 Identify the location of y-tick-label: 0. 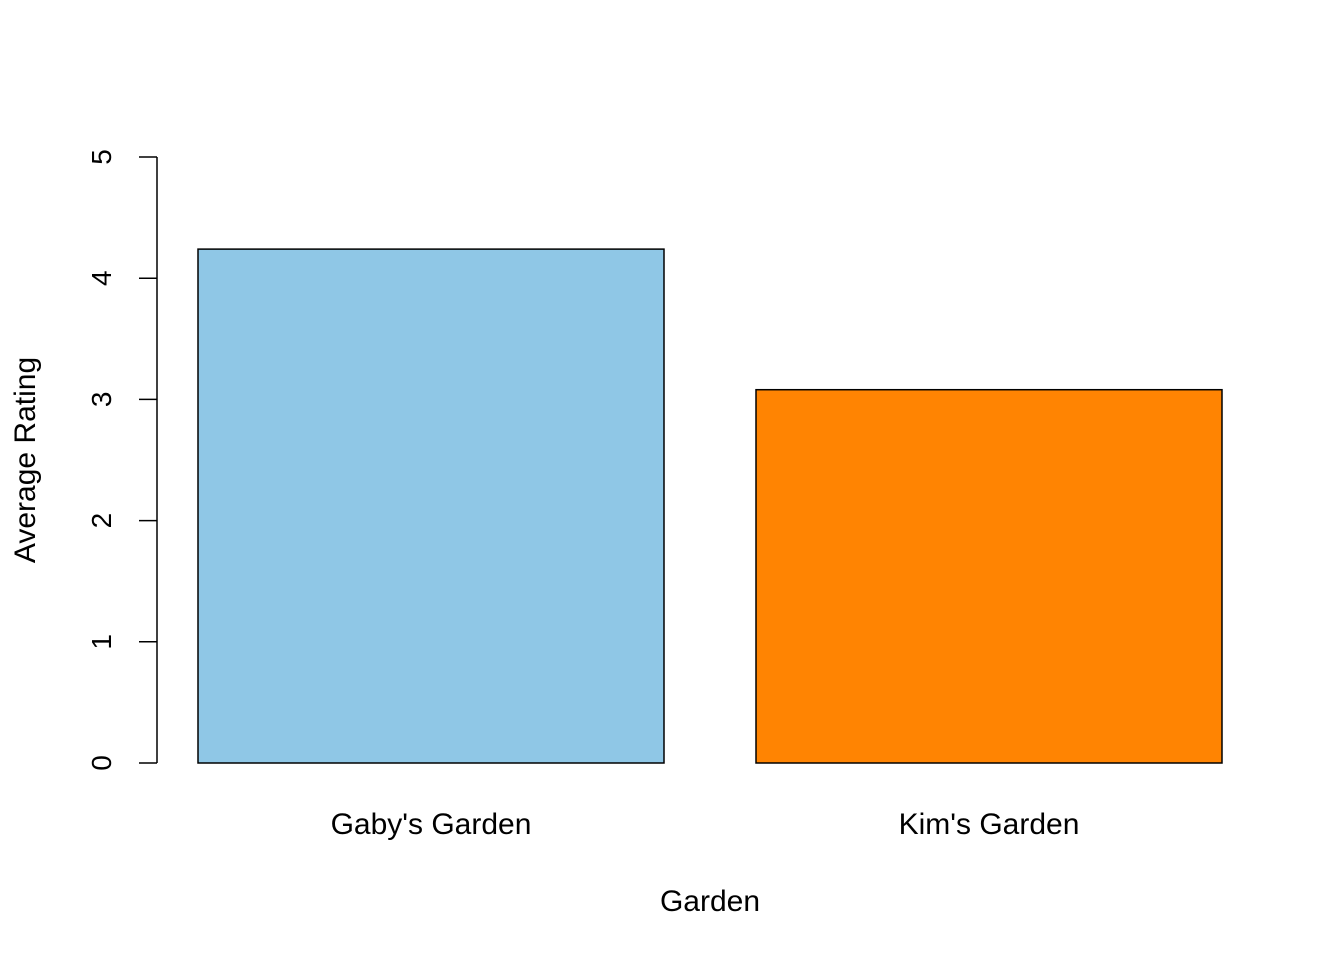
(101, 763).